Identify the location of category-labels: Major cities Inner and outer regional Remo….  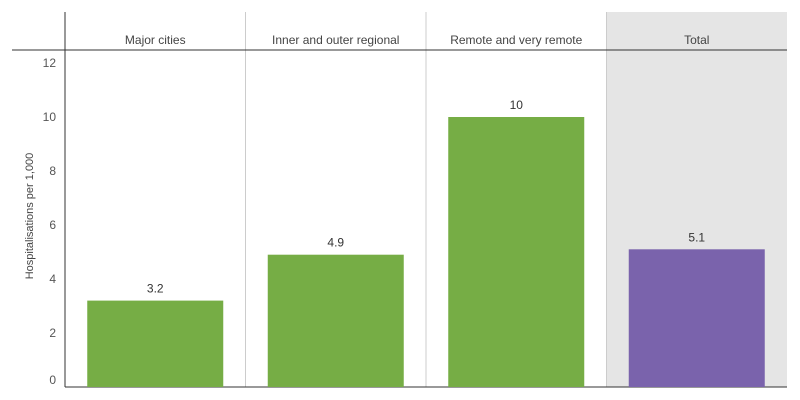
(417, 40).